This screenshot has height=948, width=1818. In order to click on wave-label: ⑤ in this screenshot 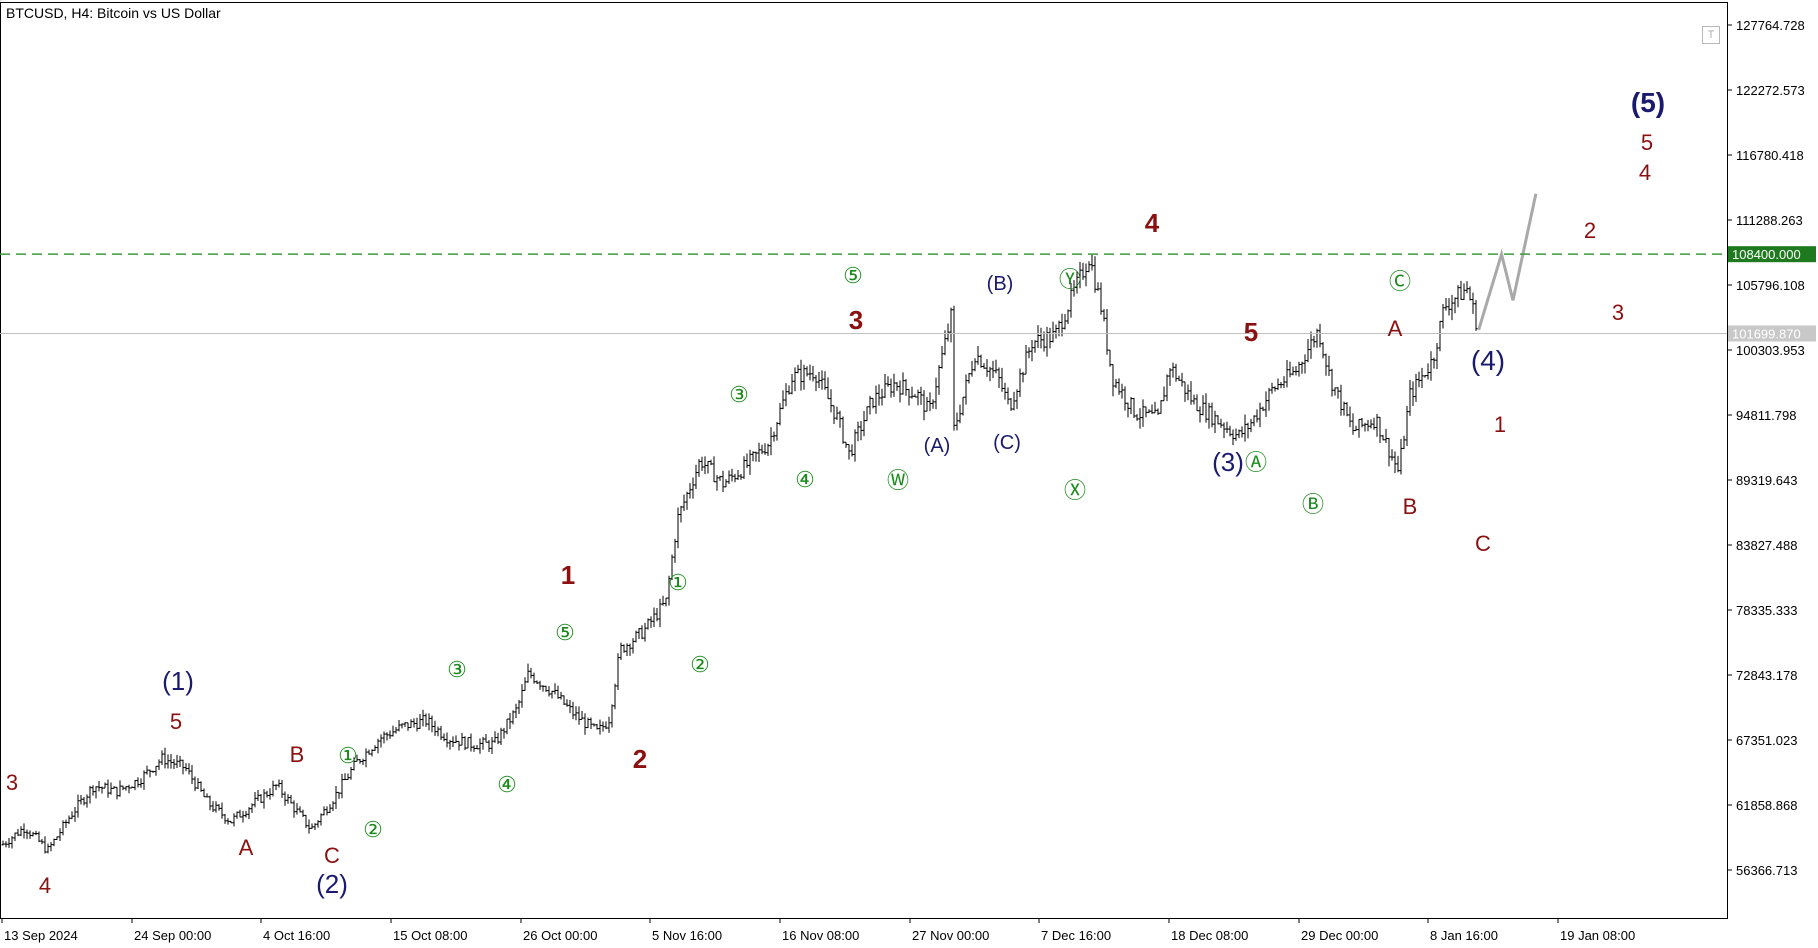, I will do `click(6, 3)`.